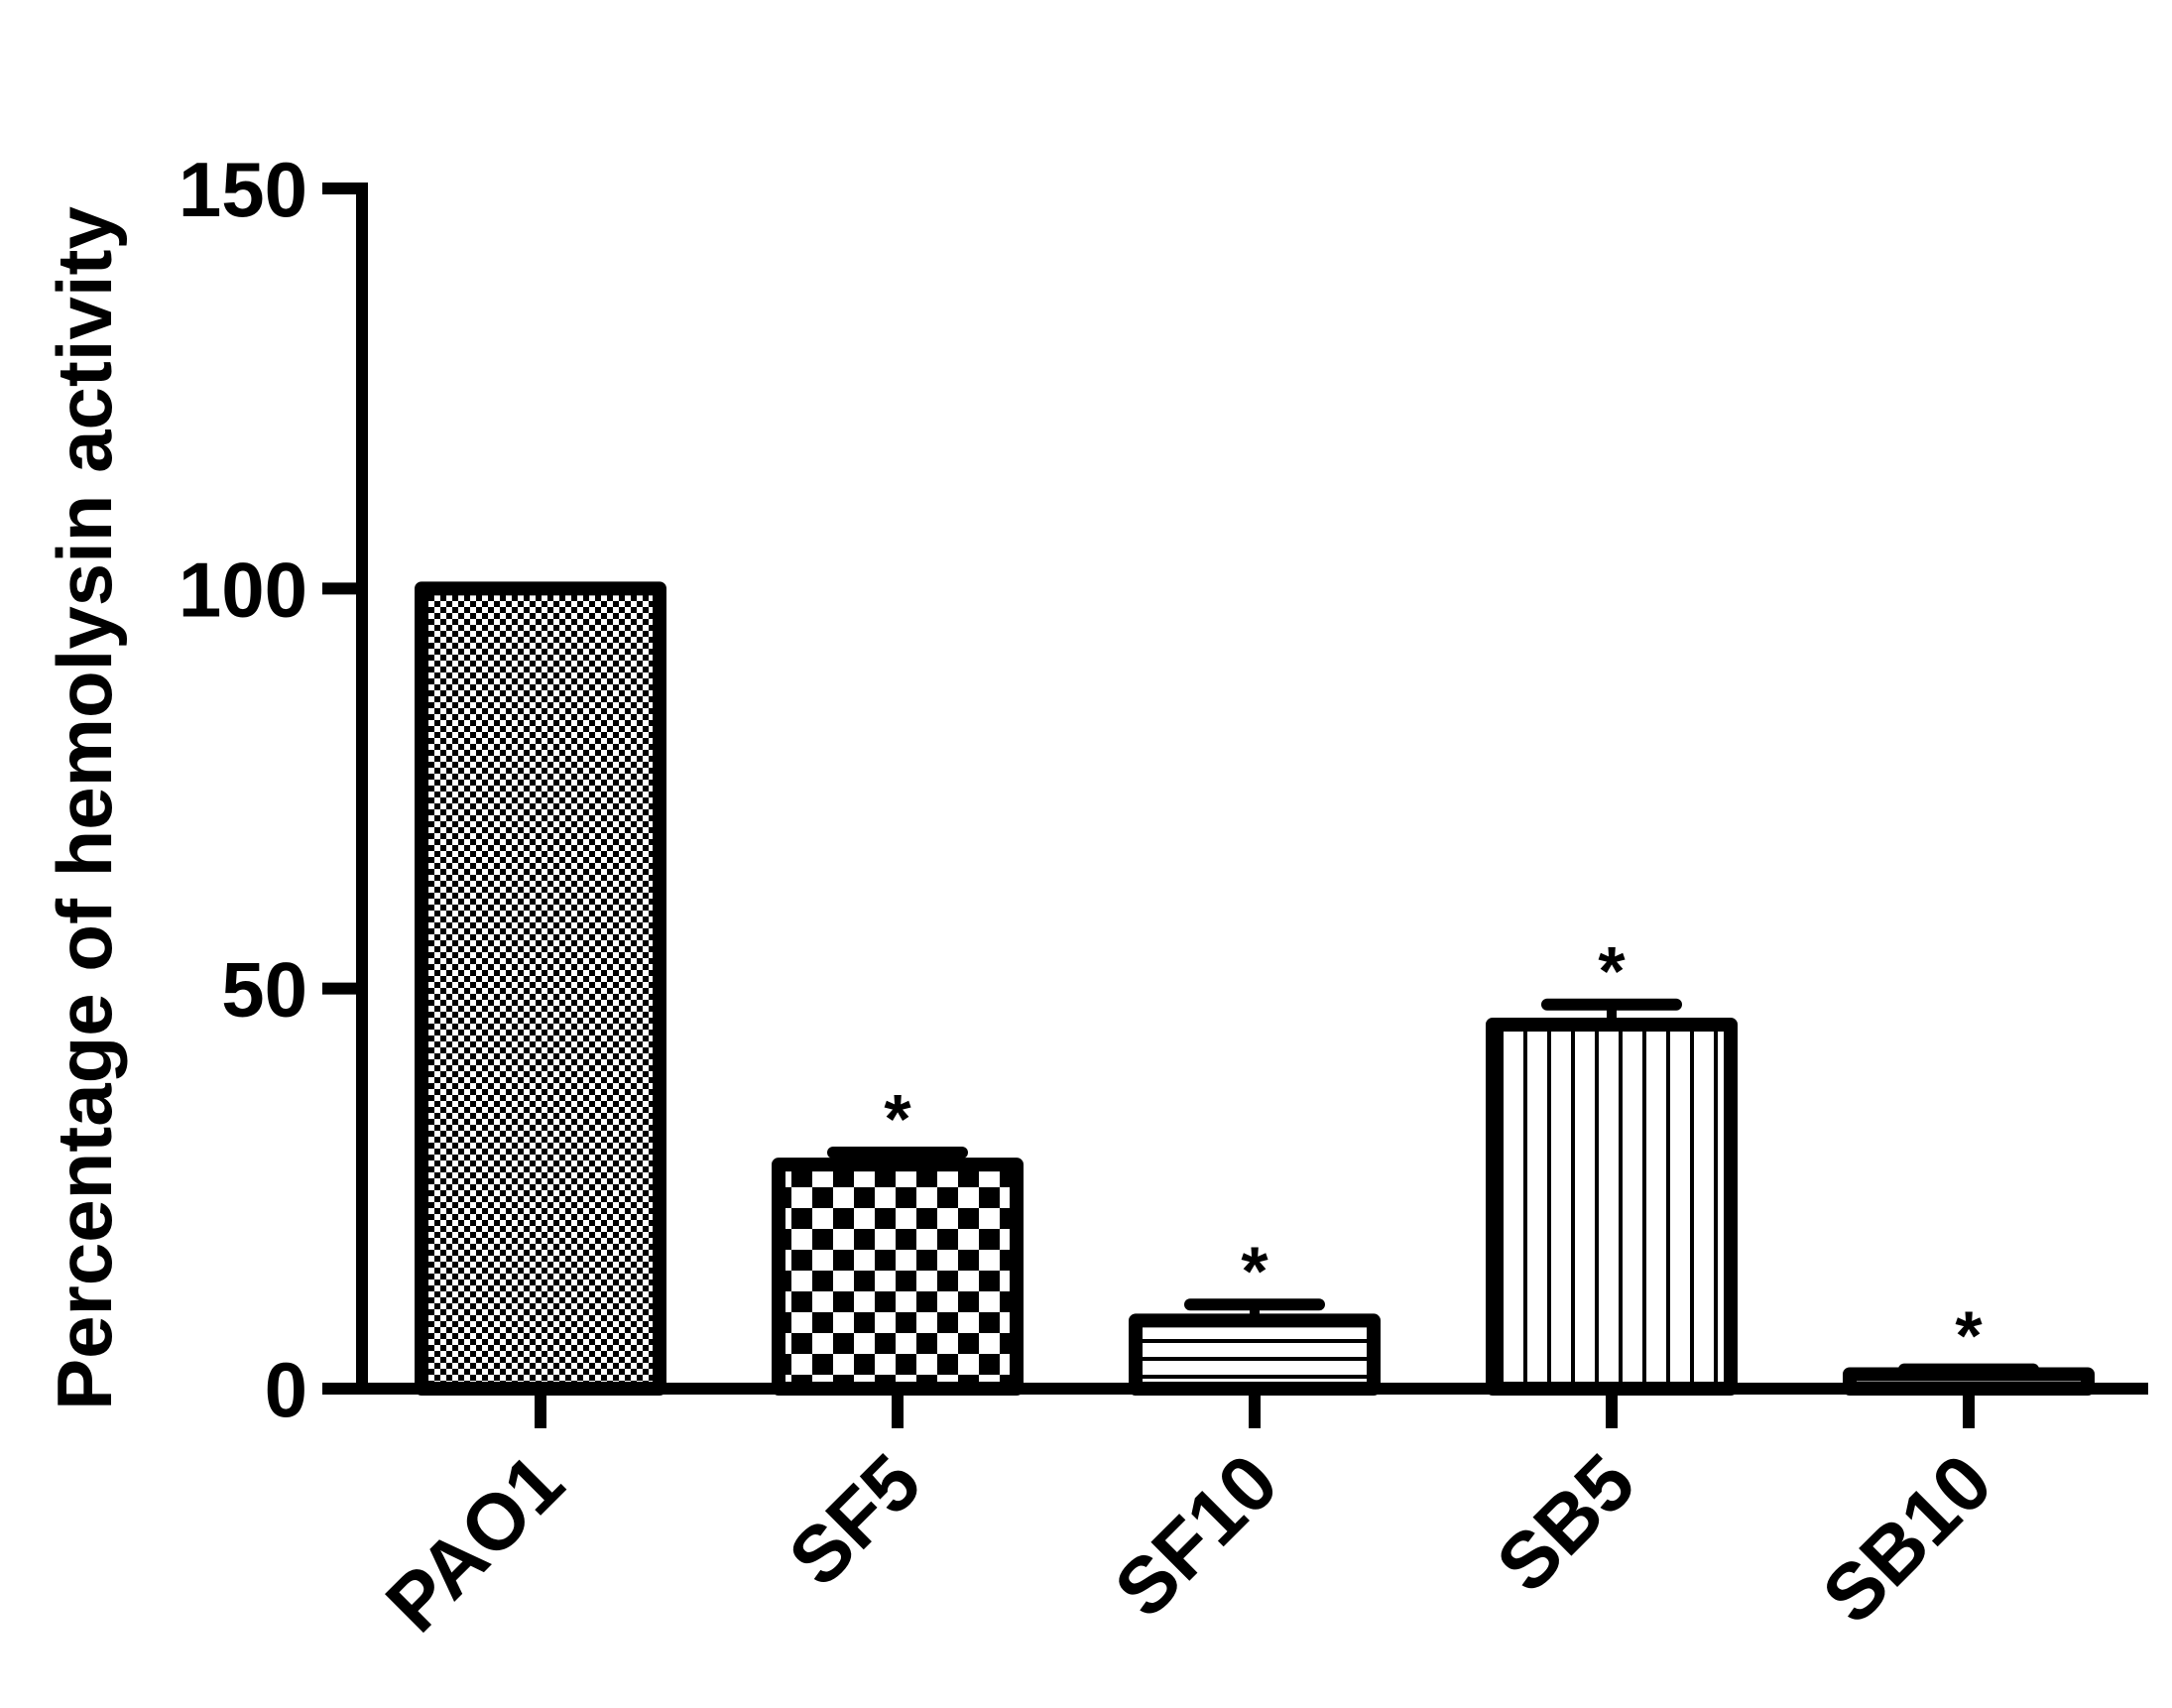 The height and width of the screenshot is (1708, 2172). Describe the element at coordinates (1196, 1535) in the screenshot. I see `x-tick-label-sf10: SF10` at that location.